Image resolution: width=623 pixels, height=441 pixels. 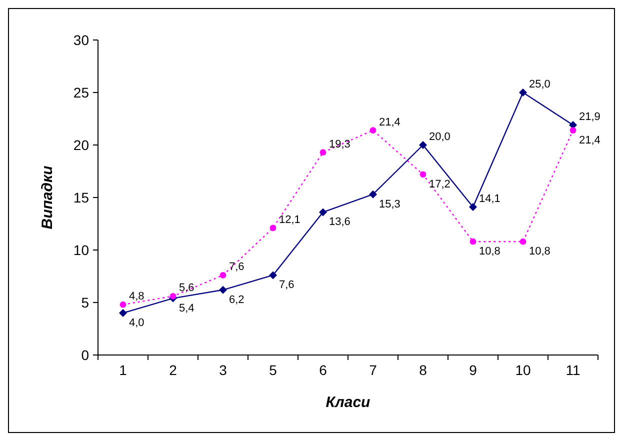 What do you see at coordinates (323, 370) in the screenshot?
I see `x-tick-label: 6` at bounding box center [323, 370].